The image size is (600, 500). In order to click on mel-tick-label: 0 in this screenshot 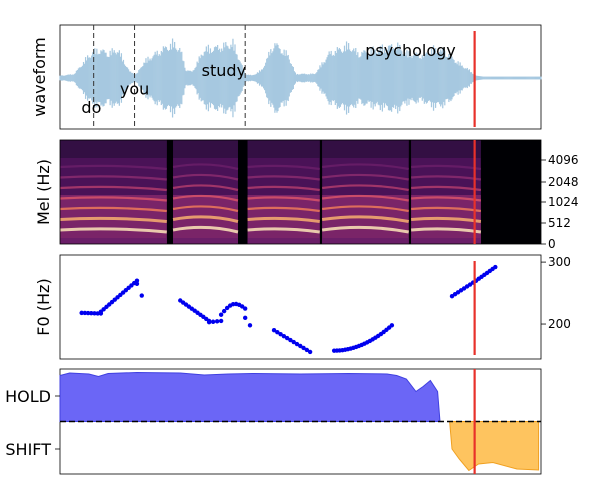, I will do `click(552, 244)`.